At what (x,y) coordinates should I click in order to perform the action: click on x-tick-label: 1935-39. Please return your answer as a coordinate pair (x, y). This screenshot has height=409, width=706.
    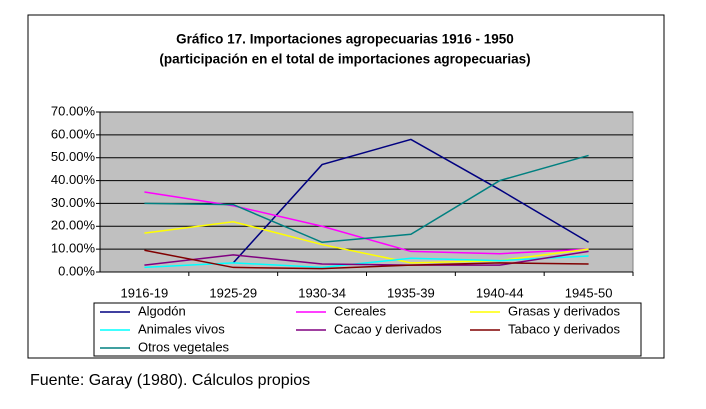
    Looking at the image, I should click on (411, 292).